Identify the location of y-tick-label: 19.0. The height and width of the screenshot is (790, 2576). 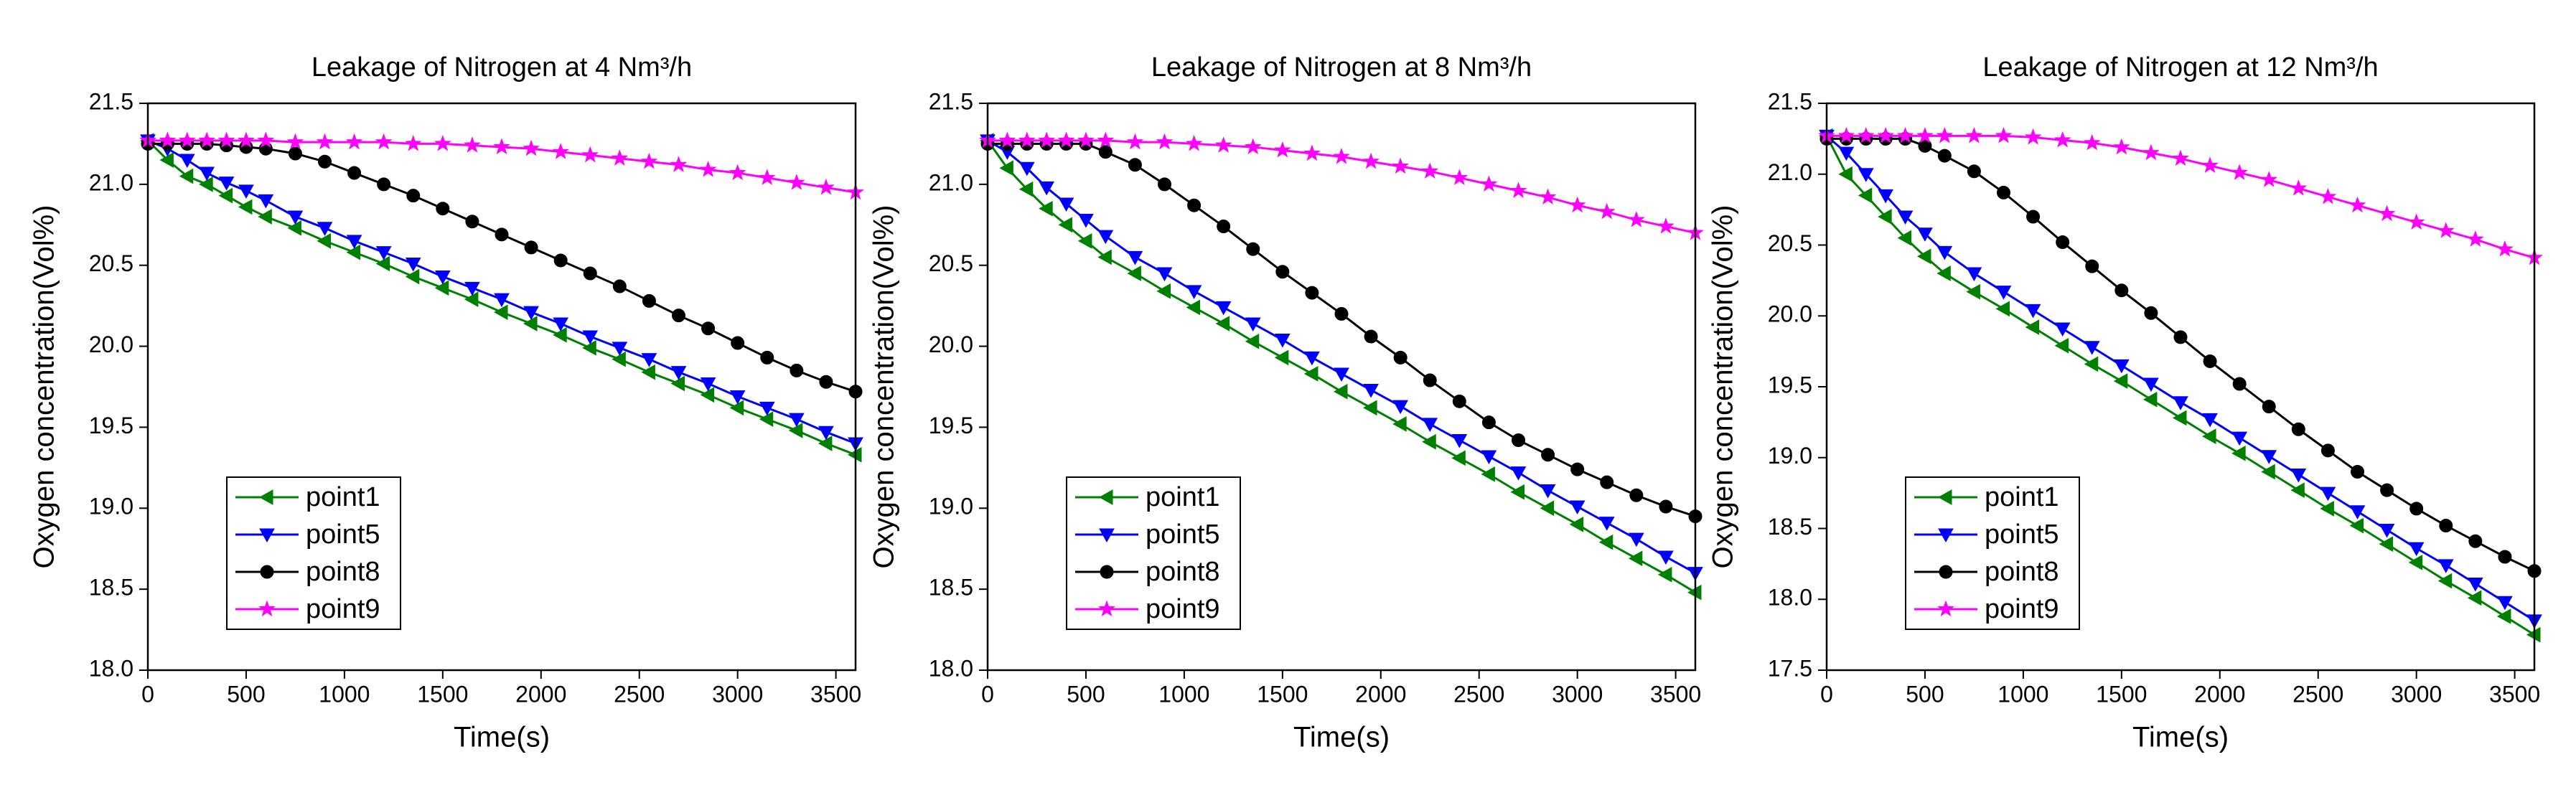
(1790, 456).